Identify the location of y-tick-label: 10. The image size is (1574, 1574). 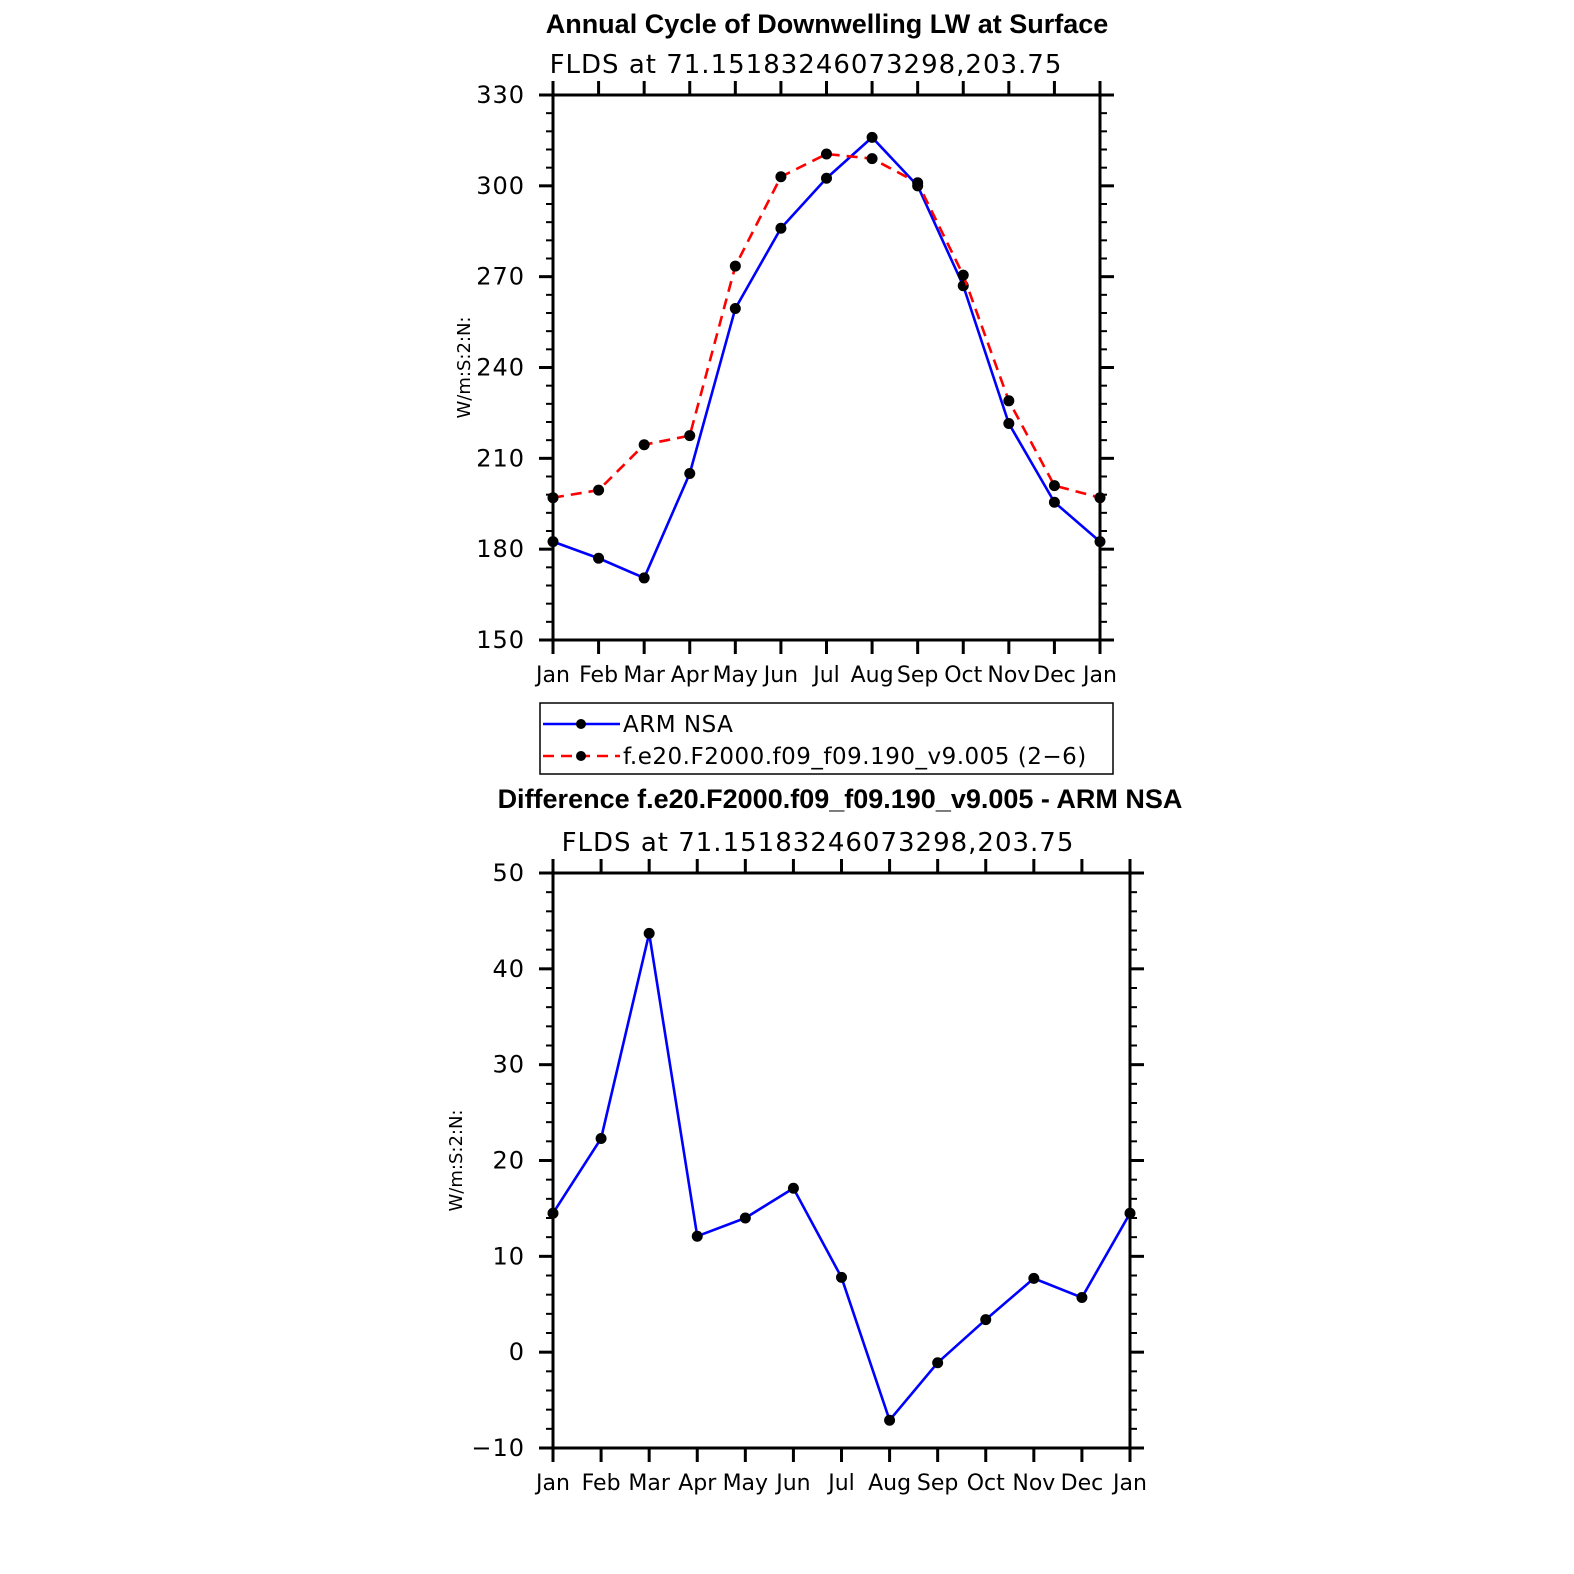
(508, 1256).